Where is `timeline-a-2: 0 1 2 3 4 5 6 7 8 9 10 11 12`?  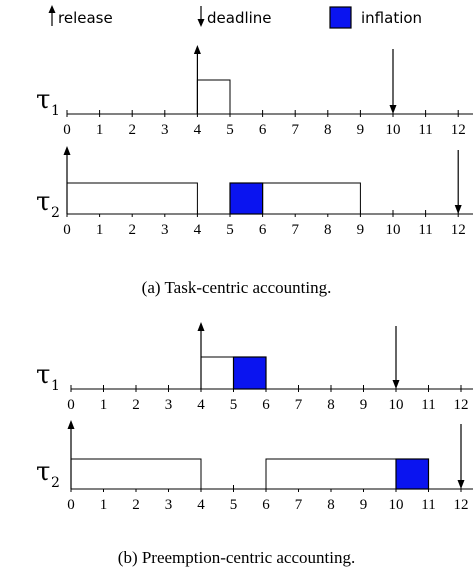
timeline-a-2: 0 1 2 3 4 5 6 7 8 9 10 11 12 is located at coordinates (268, 192).